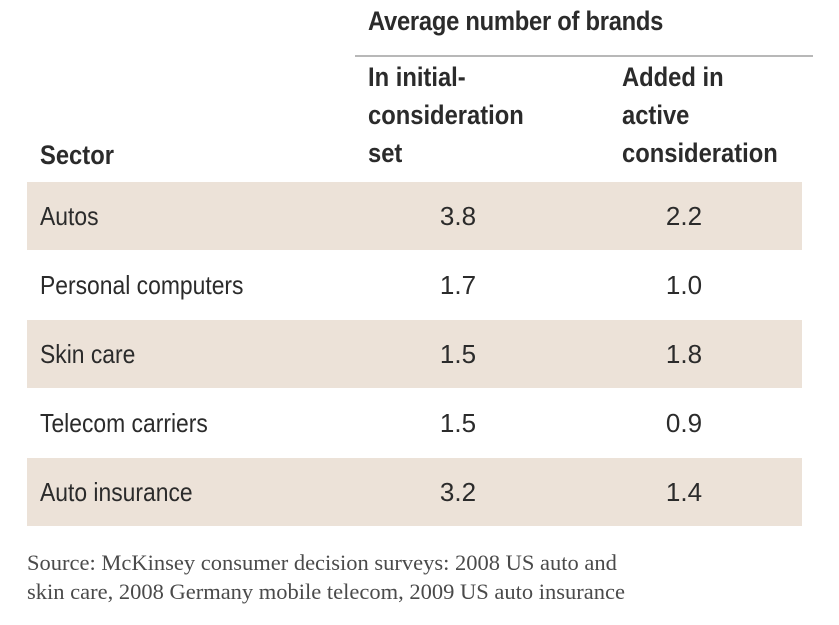  Describe the element at coordinates (458, 285) in the screenshot. I see `initial-consideration-value: 1.7` at that location.